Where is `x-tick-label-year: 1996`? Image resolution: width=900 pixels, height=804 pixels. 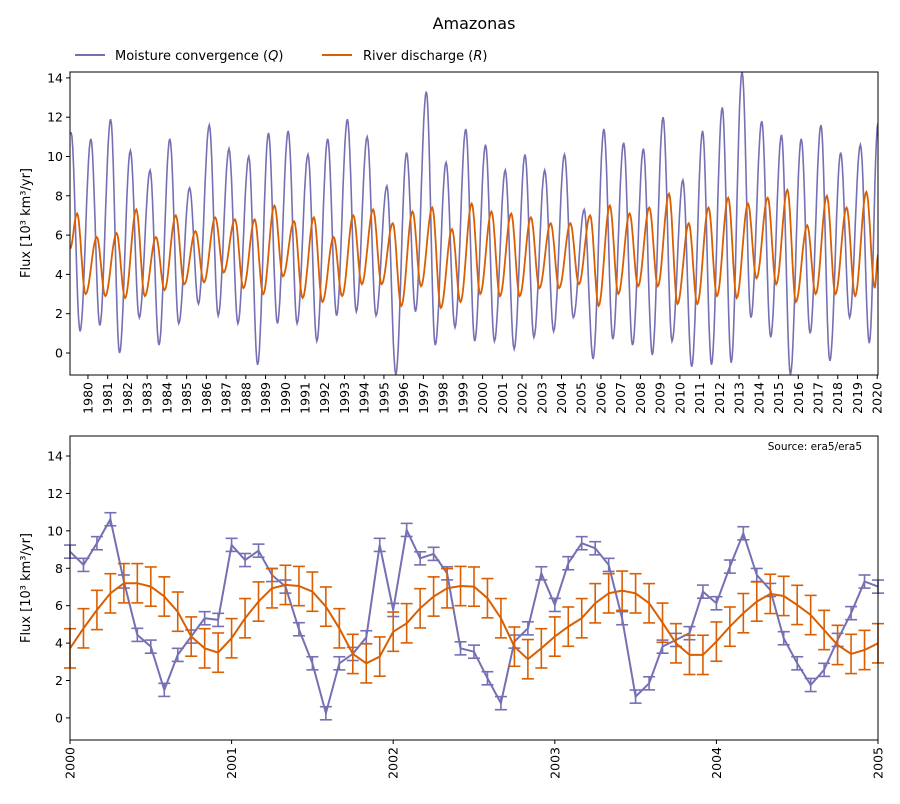
x-tick-label-year: 1996 is located at coordinates (403, 398).